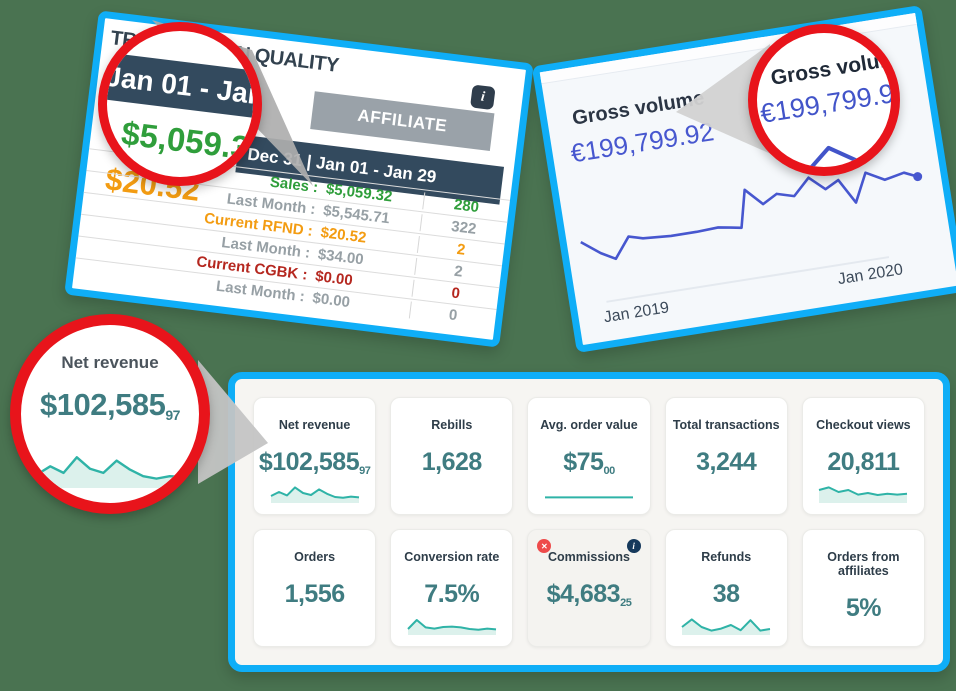  I want to click on tile-refunds: Refunds 38, so click(726, 588).